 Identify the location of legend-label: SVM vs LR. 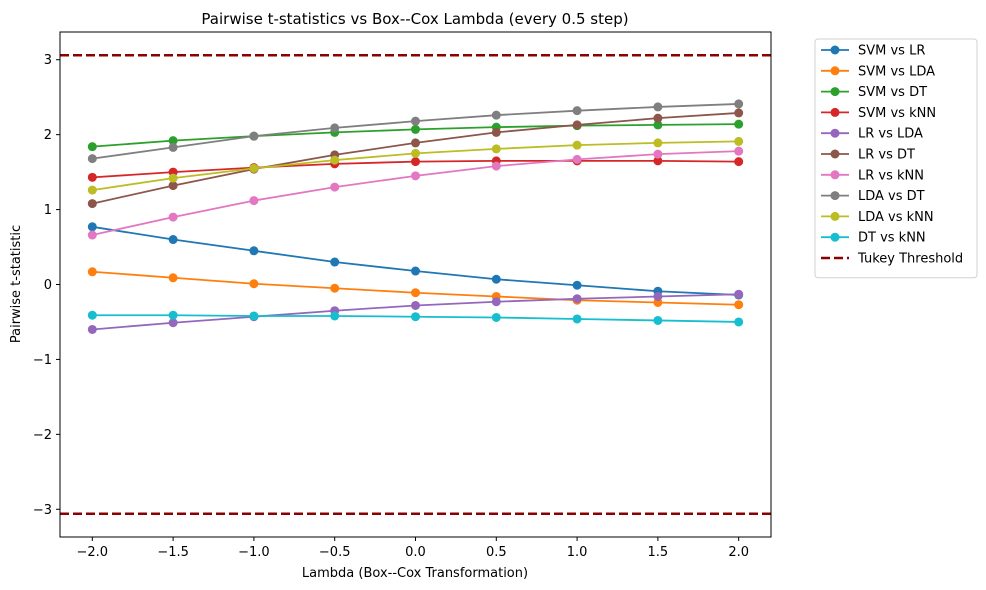
(891, 51).